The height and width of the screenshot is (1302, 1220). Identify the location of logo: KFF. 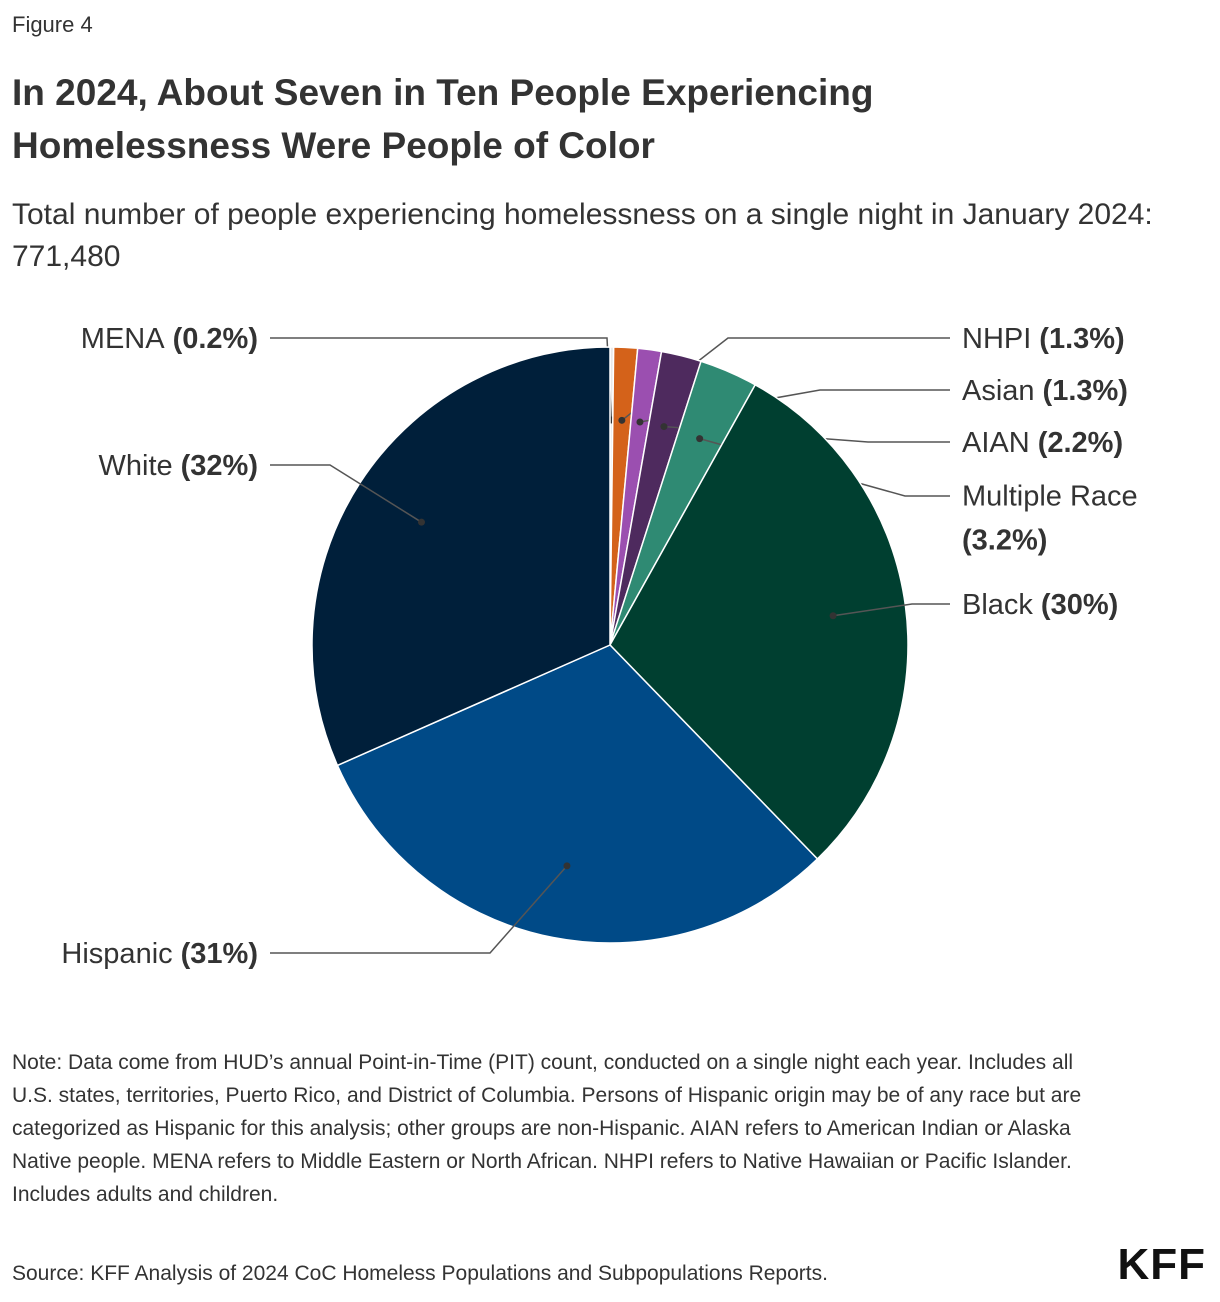
(1161, 1264).